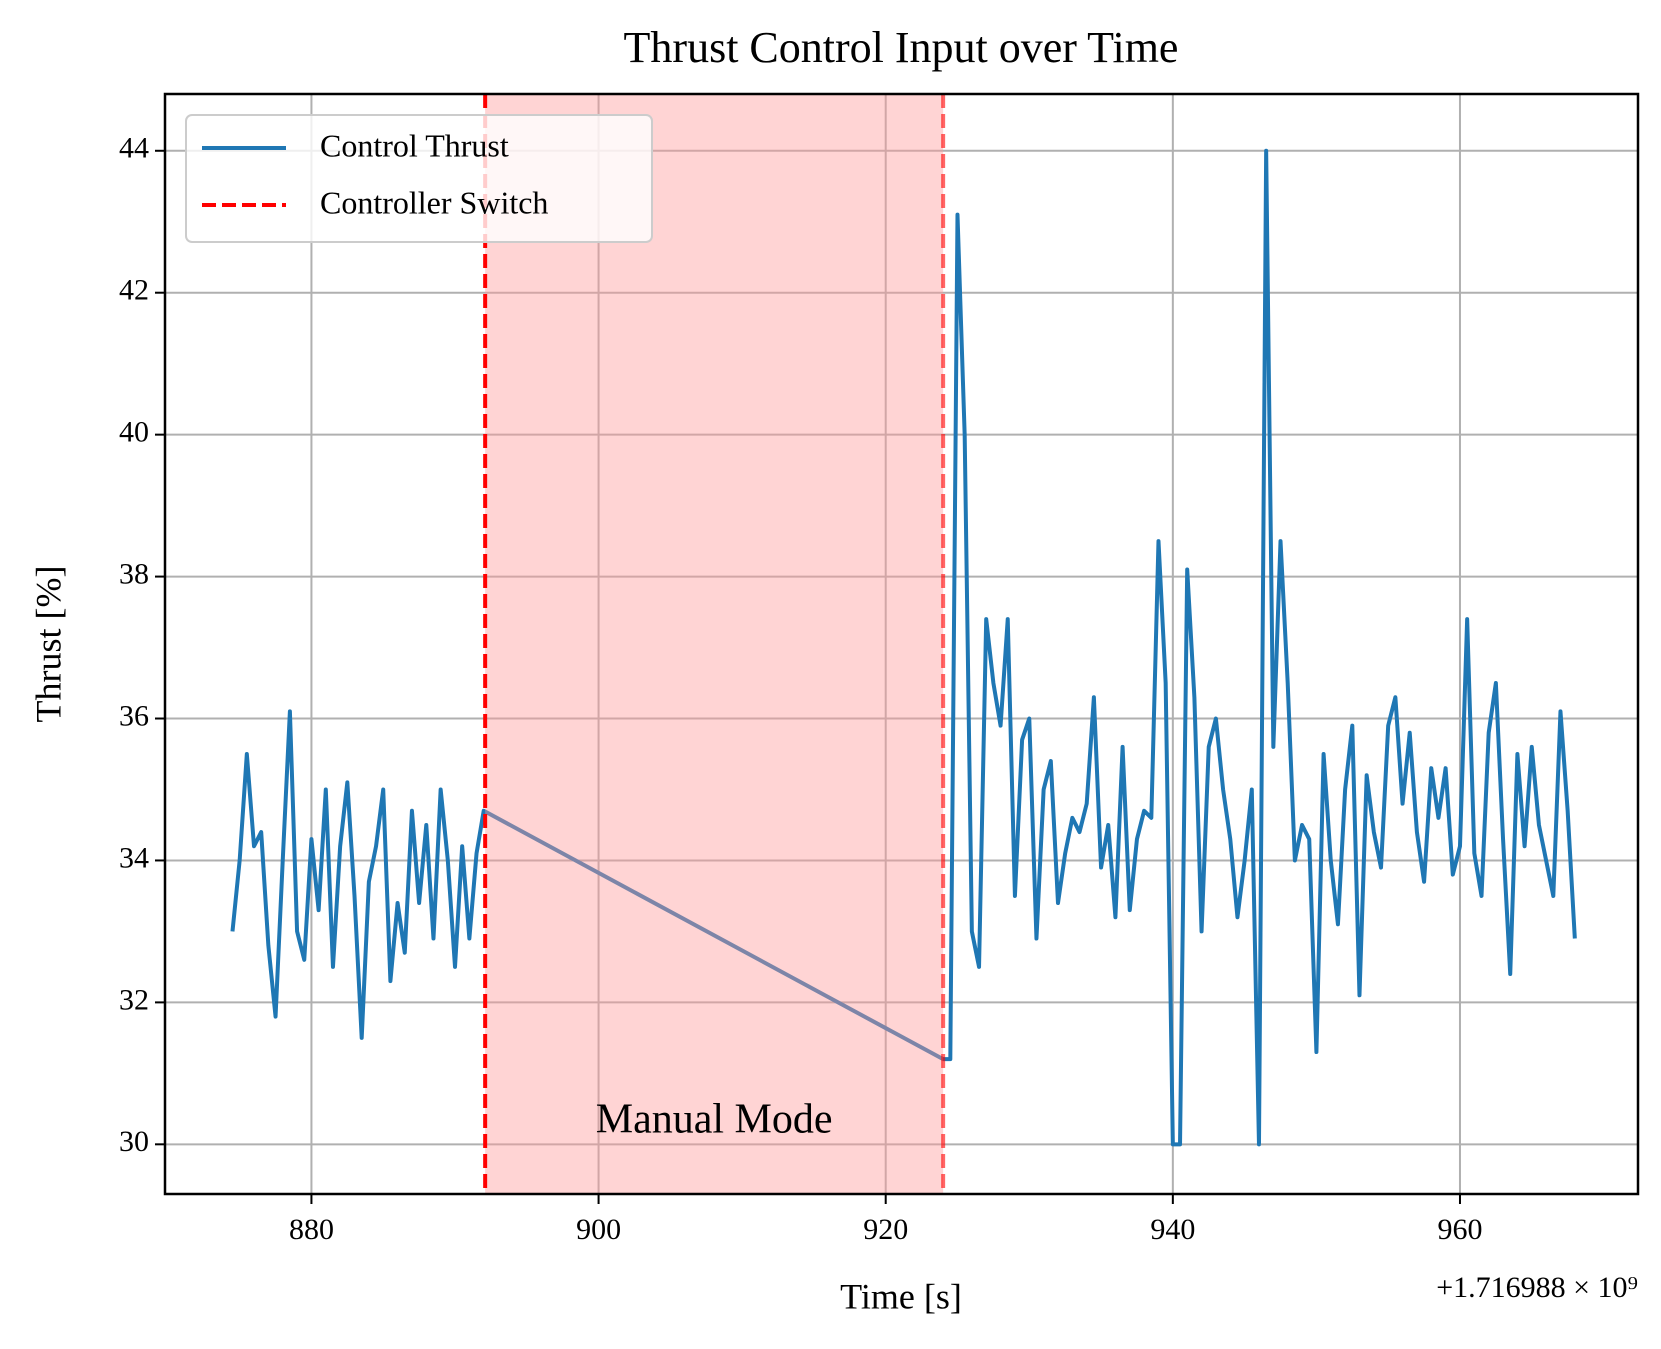  Describe the element at coordinates (901, 1296) in the screenshot. I see `x-axis-label: Time [s]` at that location.